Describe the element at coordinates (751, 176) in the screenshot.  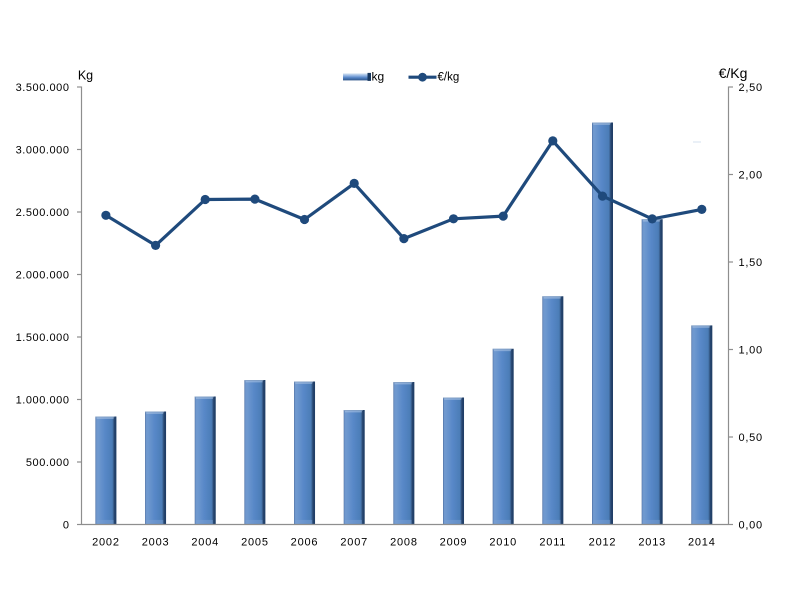
I see `svg-text: 2,00` at that location.